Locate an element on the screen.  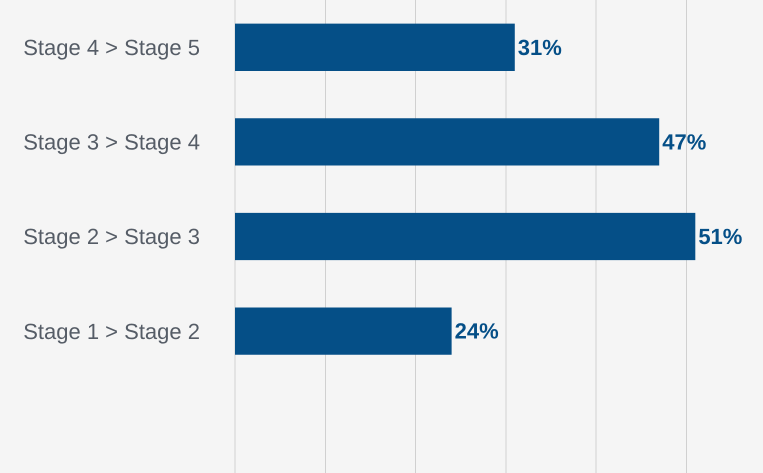
data-label: 51% is located at coordinates (720, 236).